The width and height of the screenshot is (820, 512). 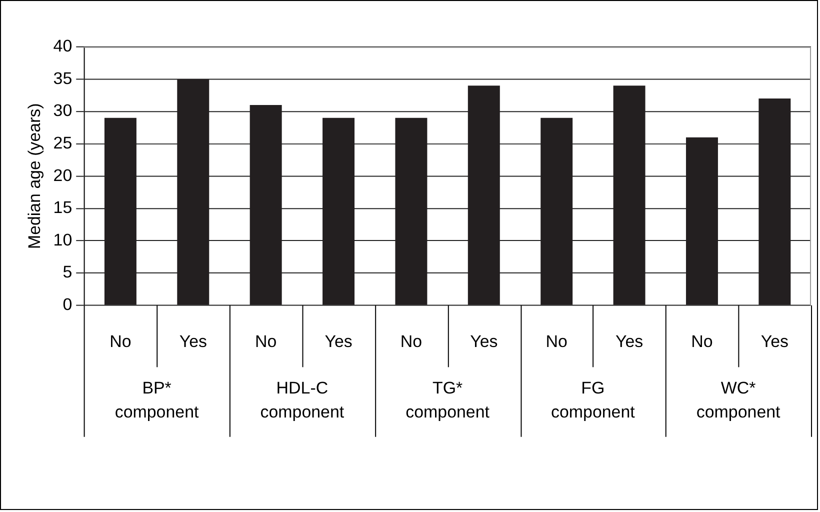 What do you see at coordinates (62, 175) in the screenshot?
I see `y-tick-label: 20` at bounding box center [62, 175].